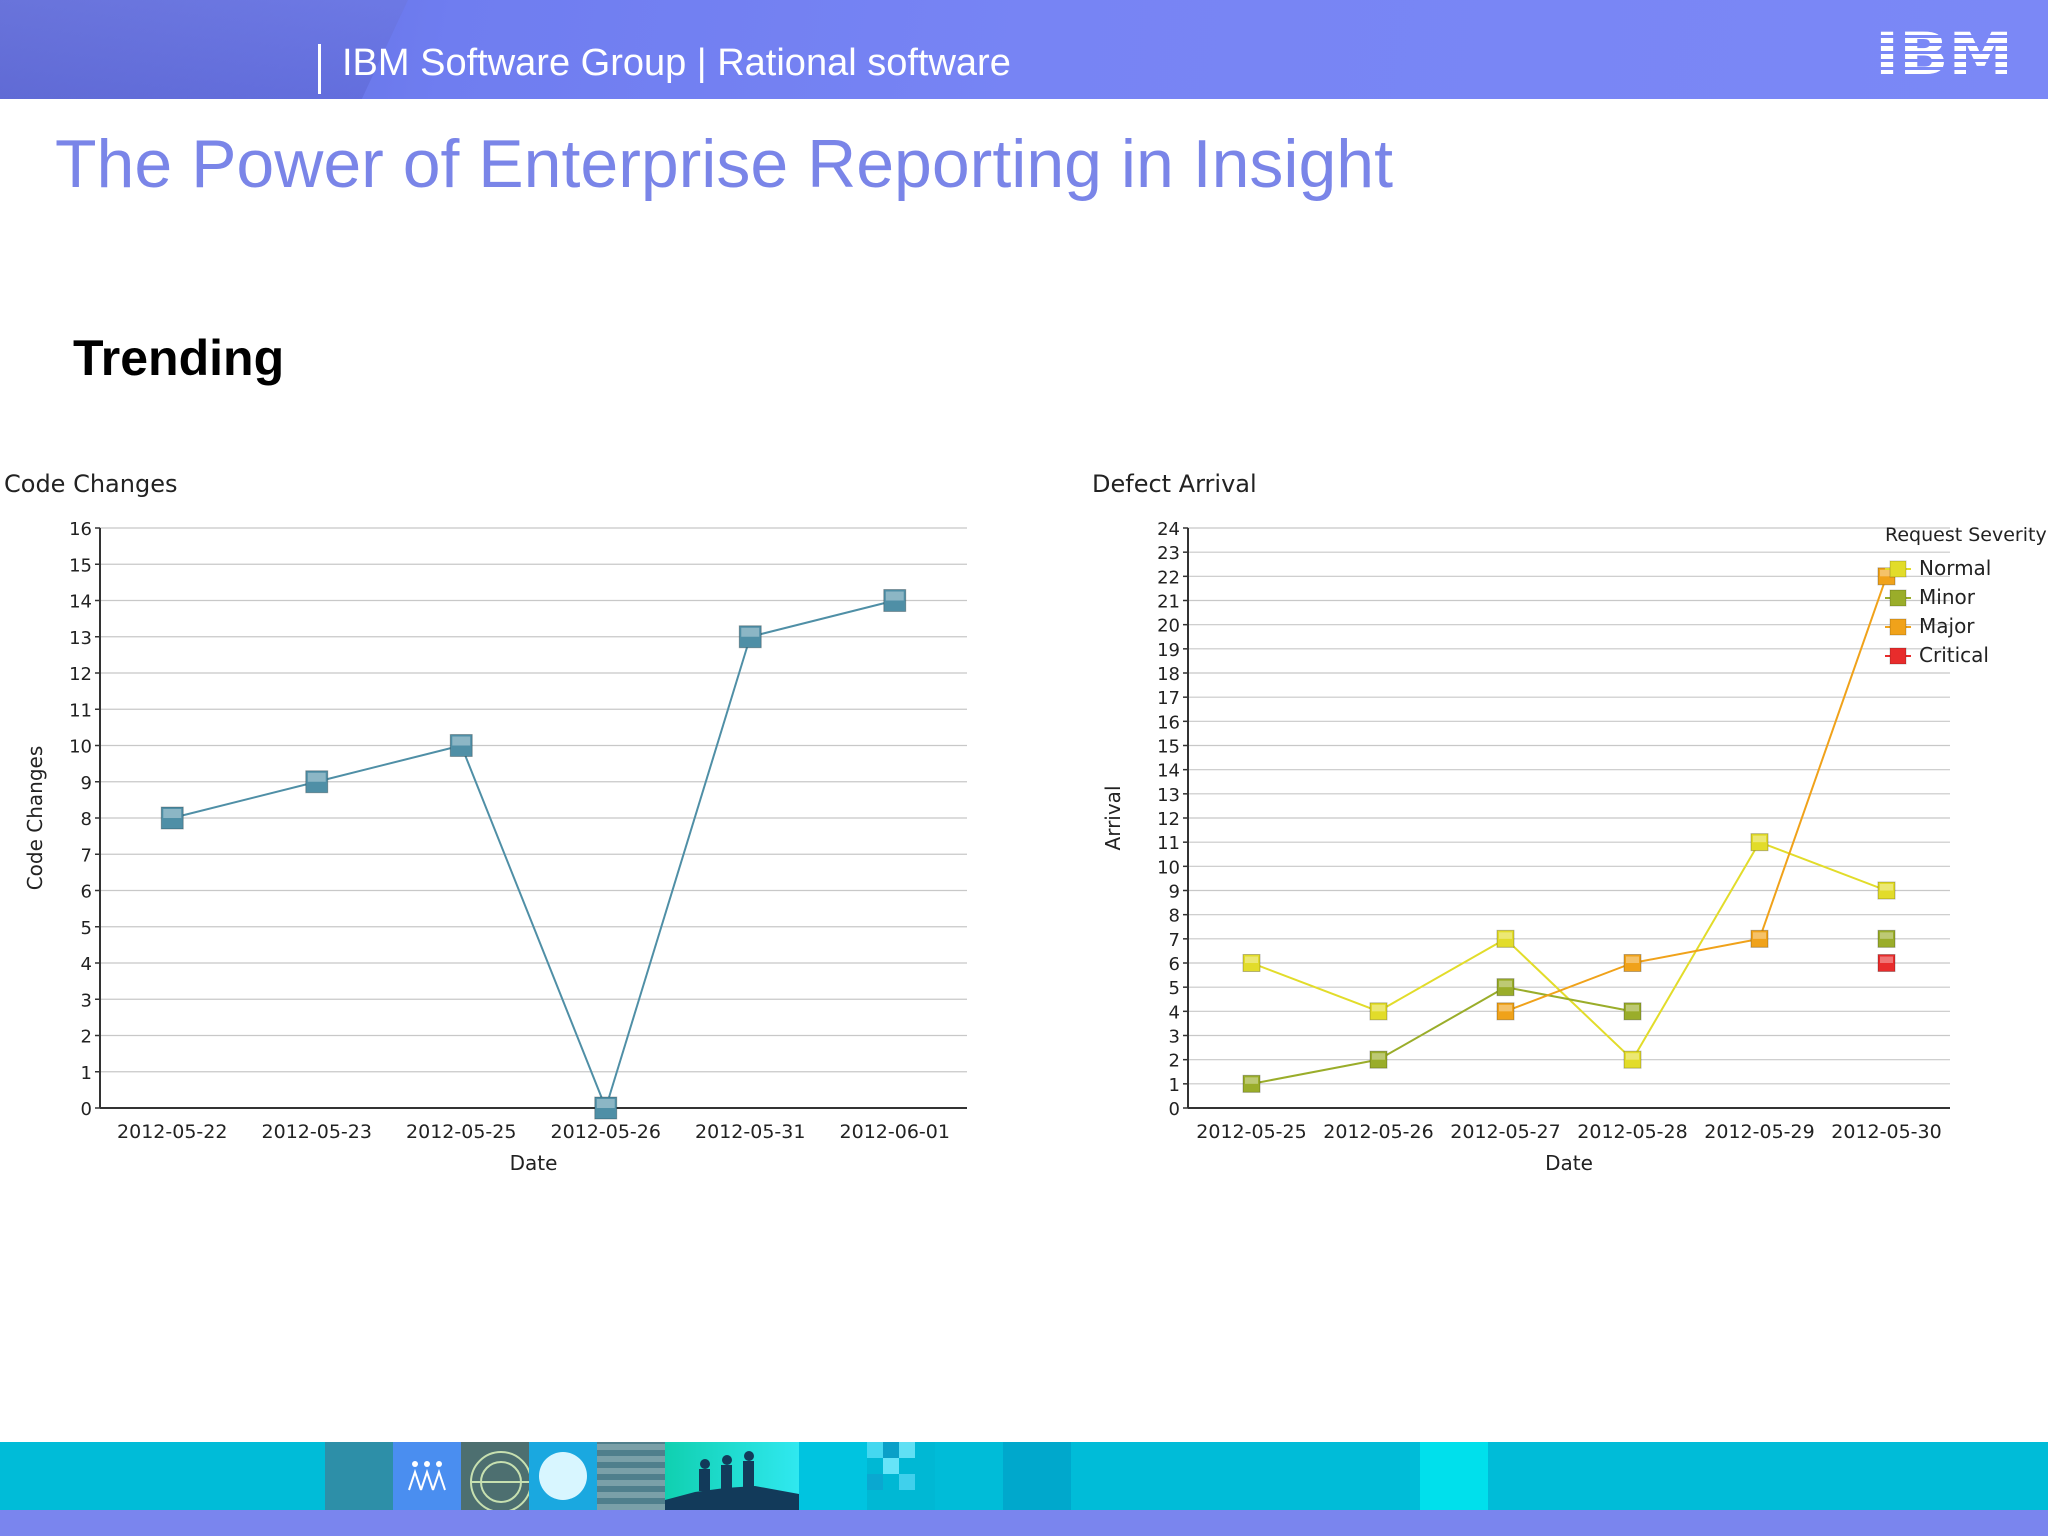 The image size is (2048, 1536). Describe the element at coordinates (1168, 722) in the screenshot. I see `y-tick-label: 16` at that location.